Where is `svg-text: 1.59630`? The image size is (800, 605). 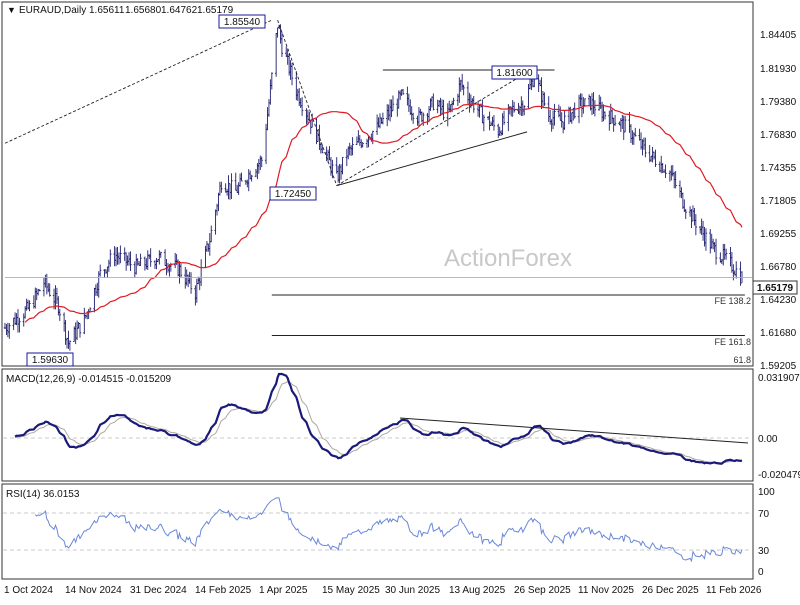 svg-text: 1.59630 is located at coordinates (50, 360).